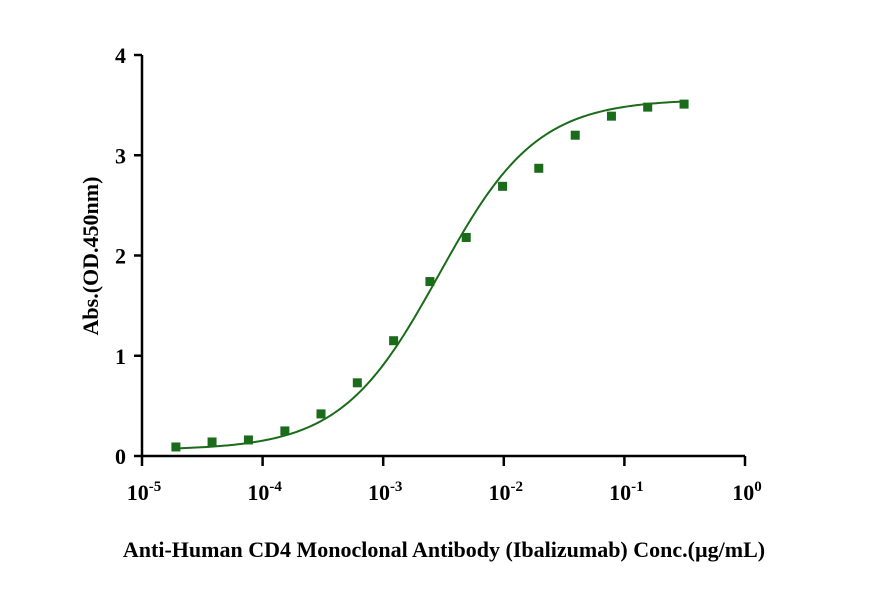 Image resolution: width=889 pixels, height=592 pixels. I want to click on y-axis: 0 1 2 3 4, so click(129, 256).